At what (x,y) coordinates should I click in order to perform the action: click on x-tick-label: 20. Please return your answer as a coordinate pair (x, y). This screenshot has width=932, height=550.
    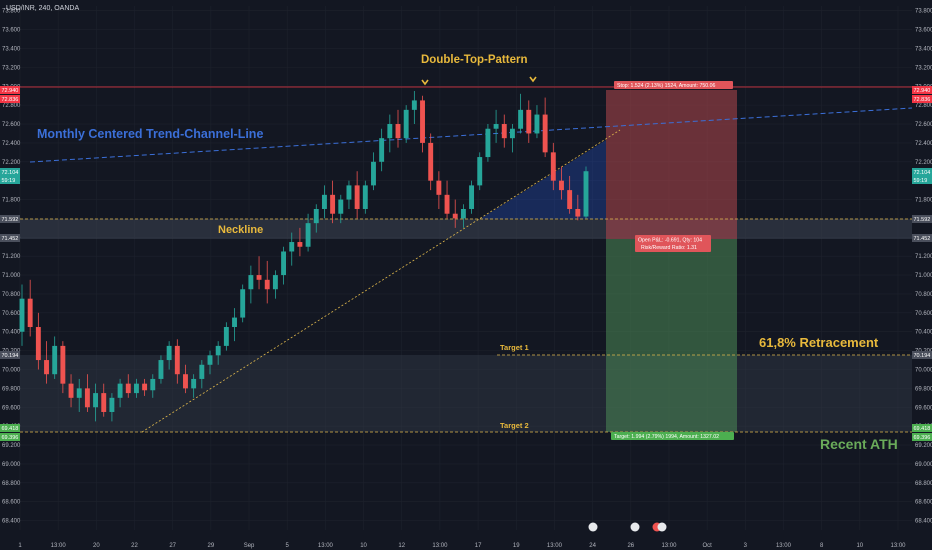
    Looking at the image, I should click on (96, 546).